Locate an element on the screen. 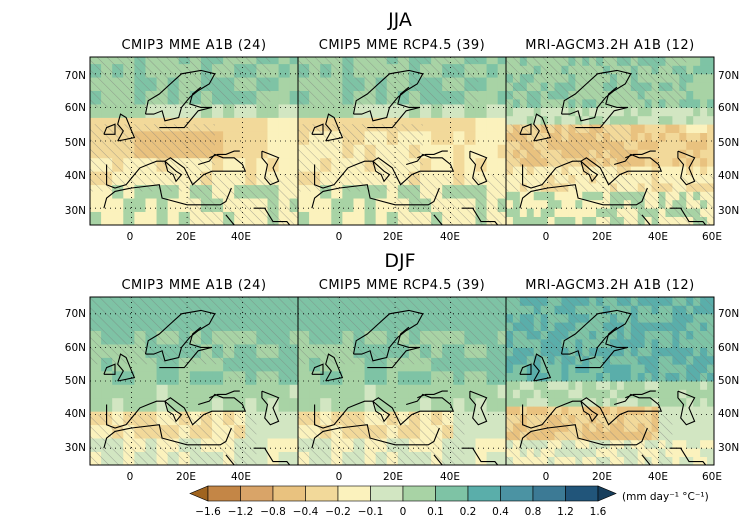 The height and width of the screenshot is (527, 755). y-tick-label: 40N is located at coordinates (75, 414).